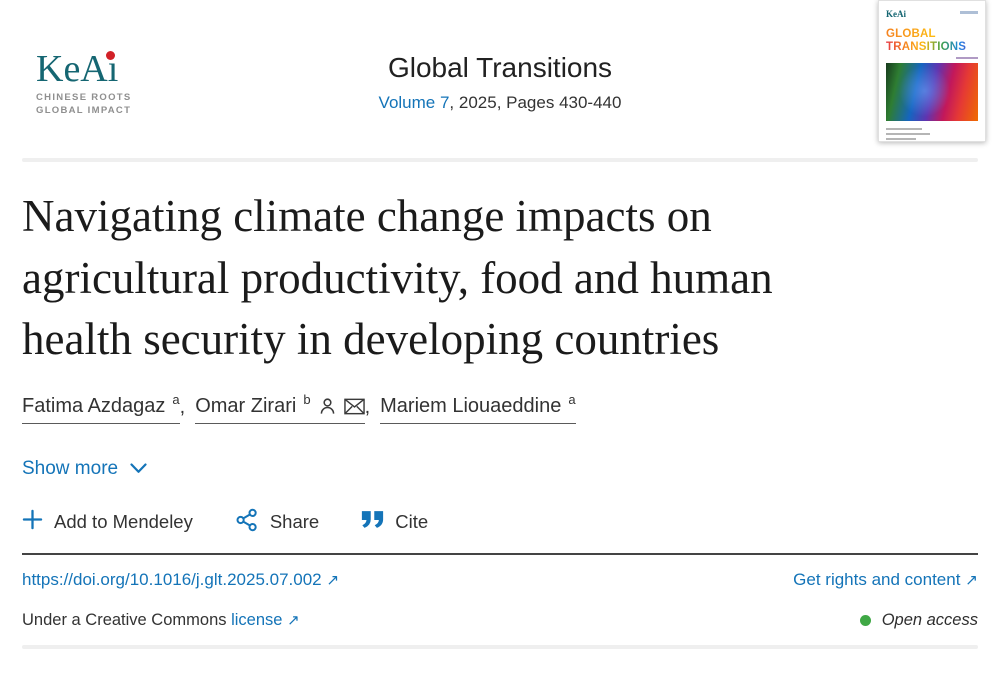 The height and width of the screenshot is (692, 1000). What do you see at coordinates (932, 14) in the screenshot?
I see `cover-header: KeAi` at bounding box center [932, 14].